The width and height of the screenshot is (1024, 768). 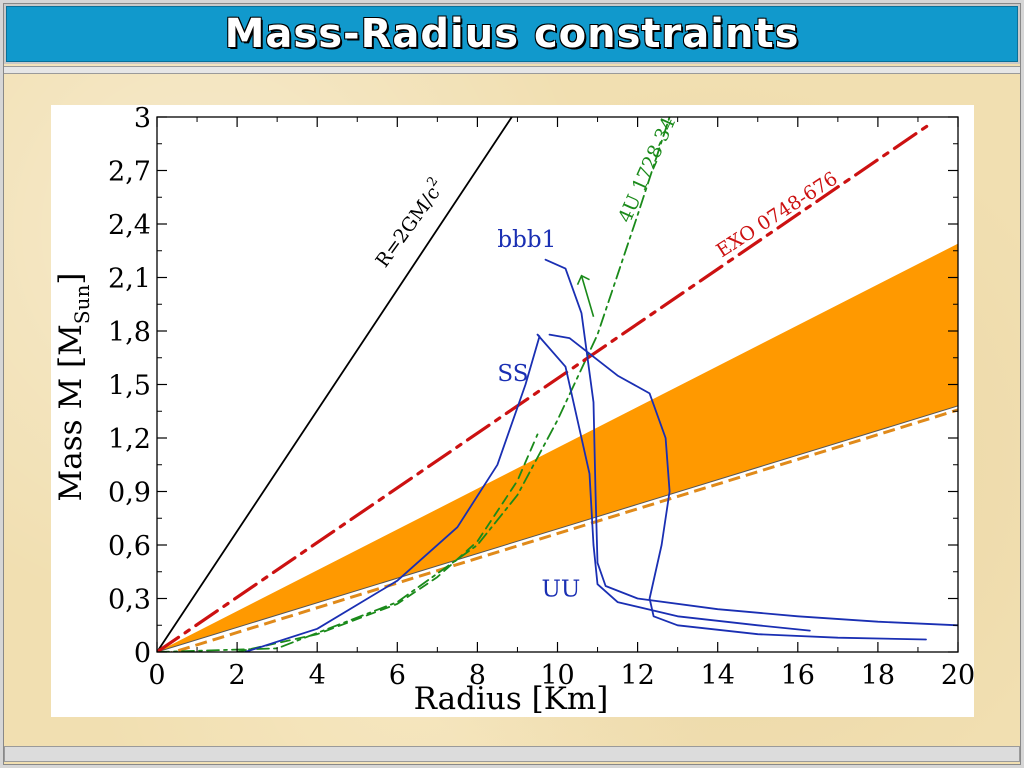 I want to click on y-tick-label: 1,8, so click(x=129, y=332).